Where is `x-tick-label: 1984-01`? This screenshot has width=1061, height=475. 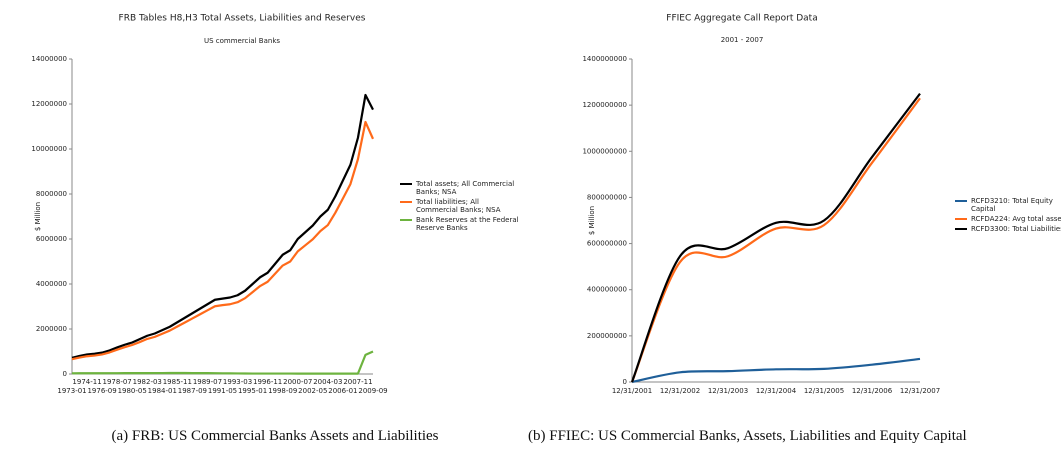 x-tick-label: 1984-01 is located at coordinates (162, 391).